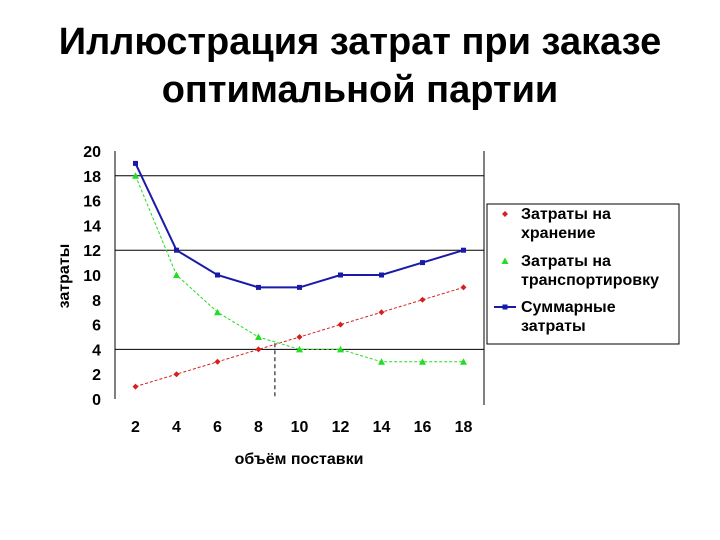 Image resolution: width=720 pixels, height=540 pixels. I want to click on x-tick-label: 14, so click(382, 427).